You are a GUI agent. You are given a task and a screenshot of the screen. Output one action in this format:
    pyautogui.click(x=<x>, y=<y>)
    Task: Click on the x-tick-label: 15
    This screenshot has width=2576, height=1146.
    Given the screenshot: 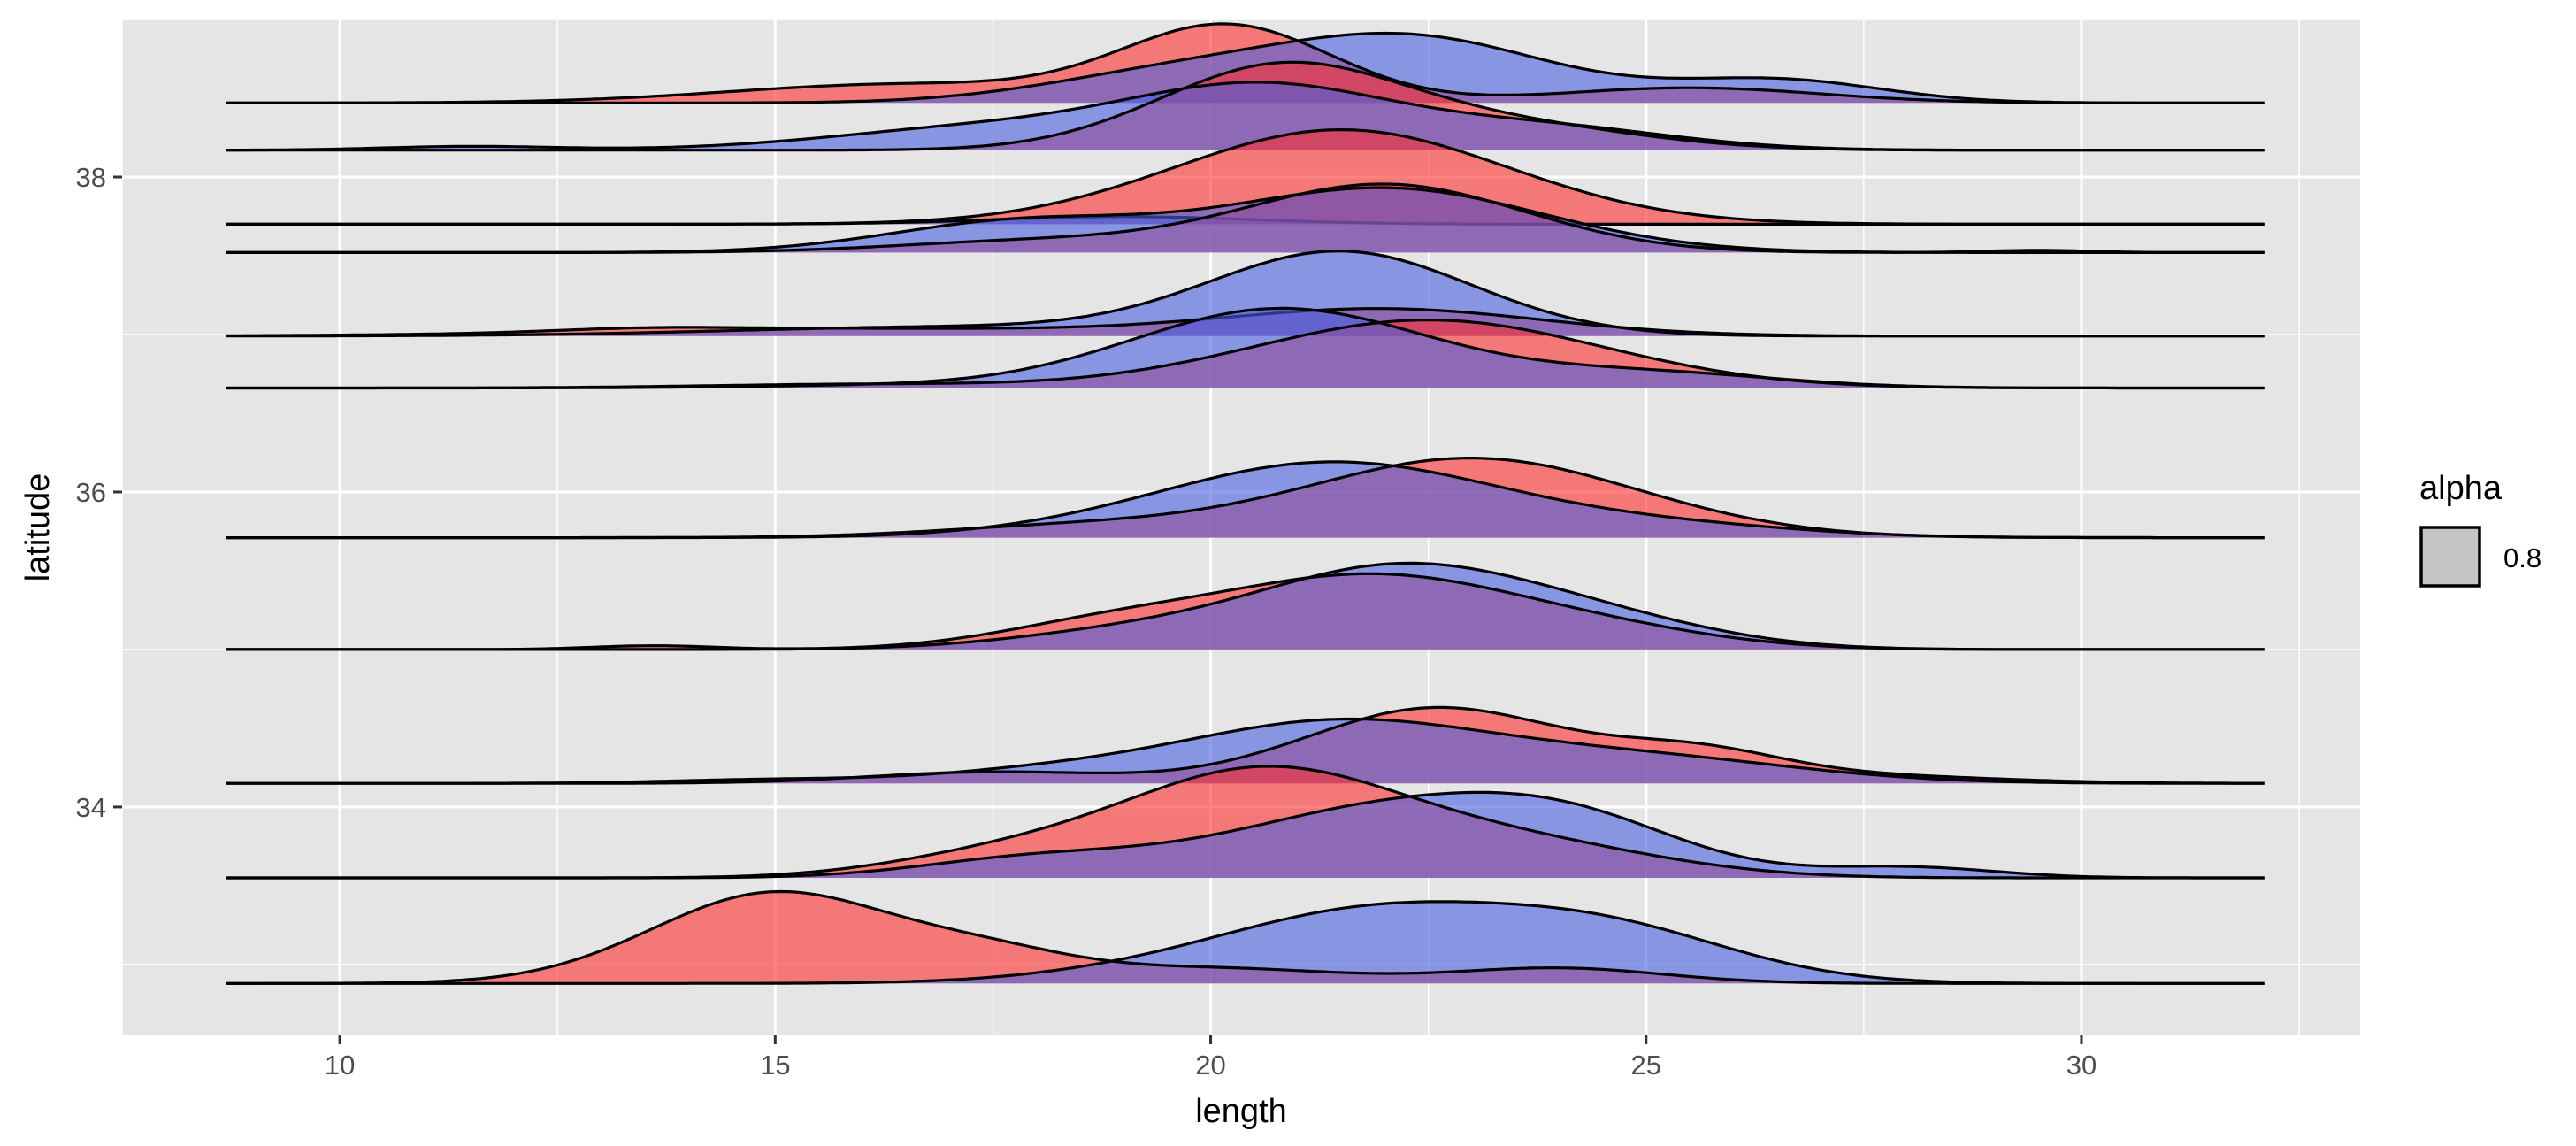 What is the action you would take?
    pyautogui.click(x=775, y=1065)
    